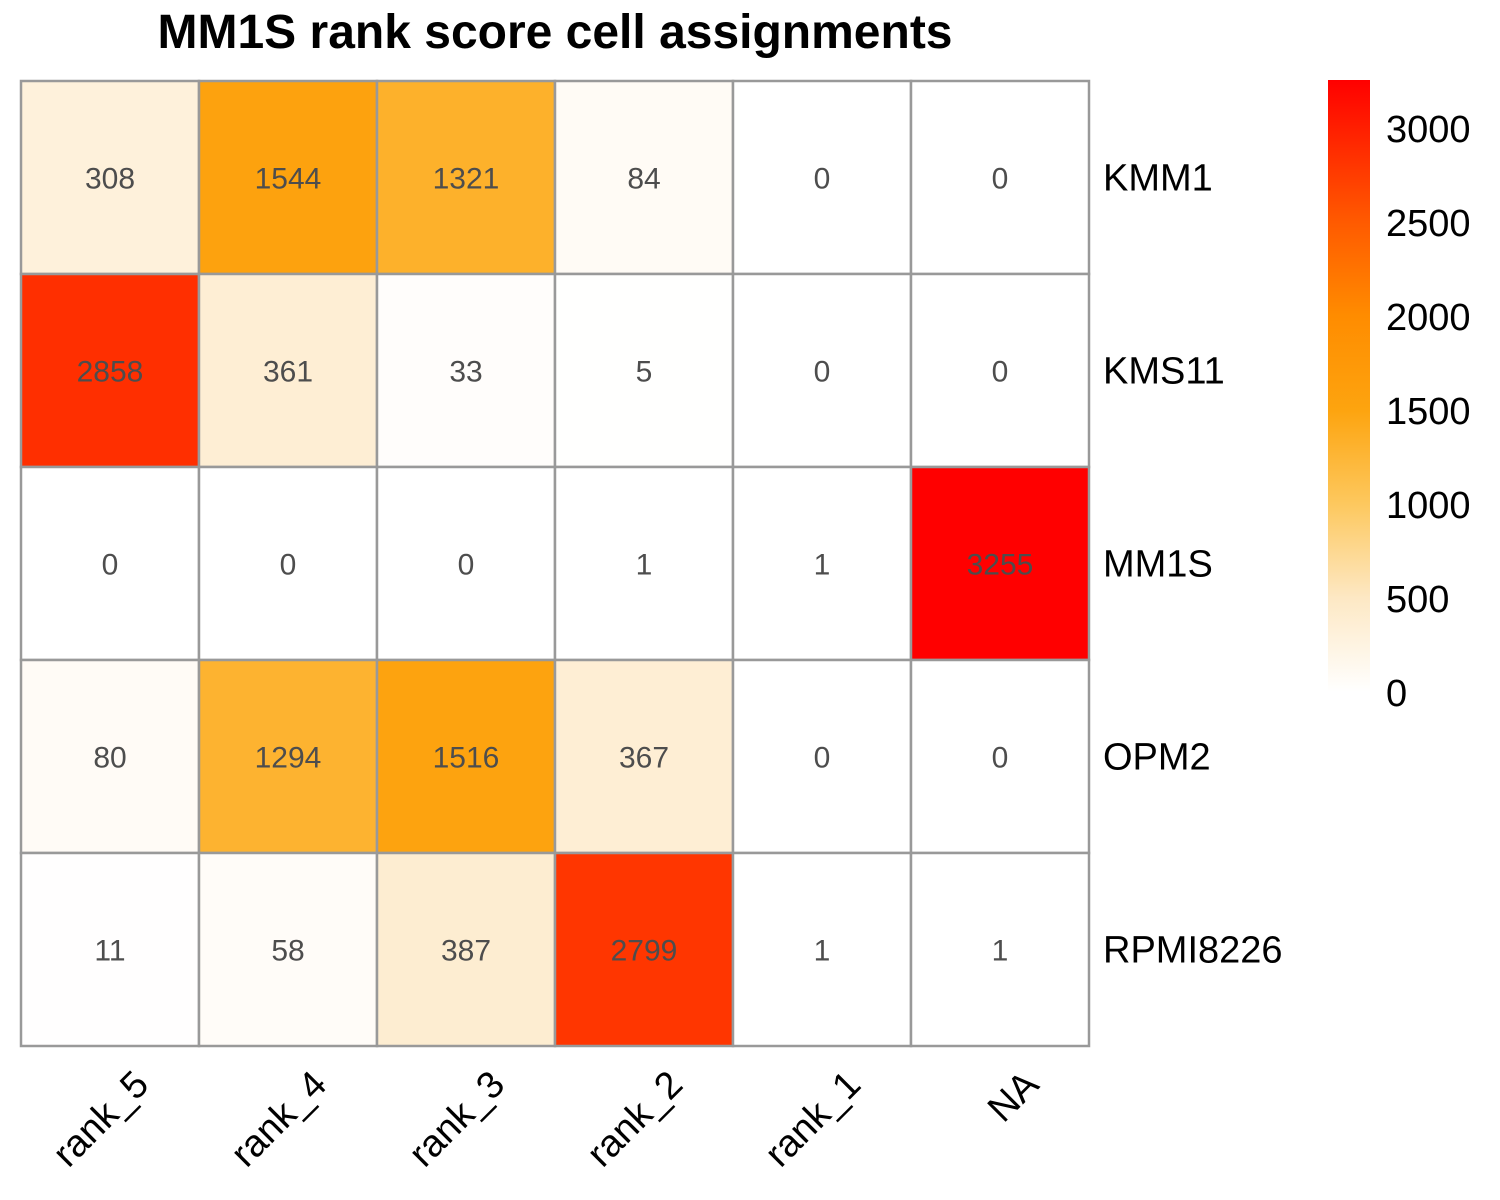  I want to click on cell-value-label: 361, so click(288, 372).